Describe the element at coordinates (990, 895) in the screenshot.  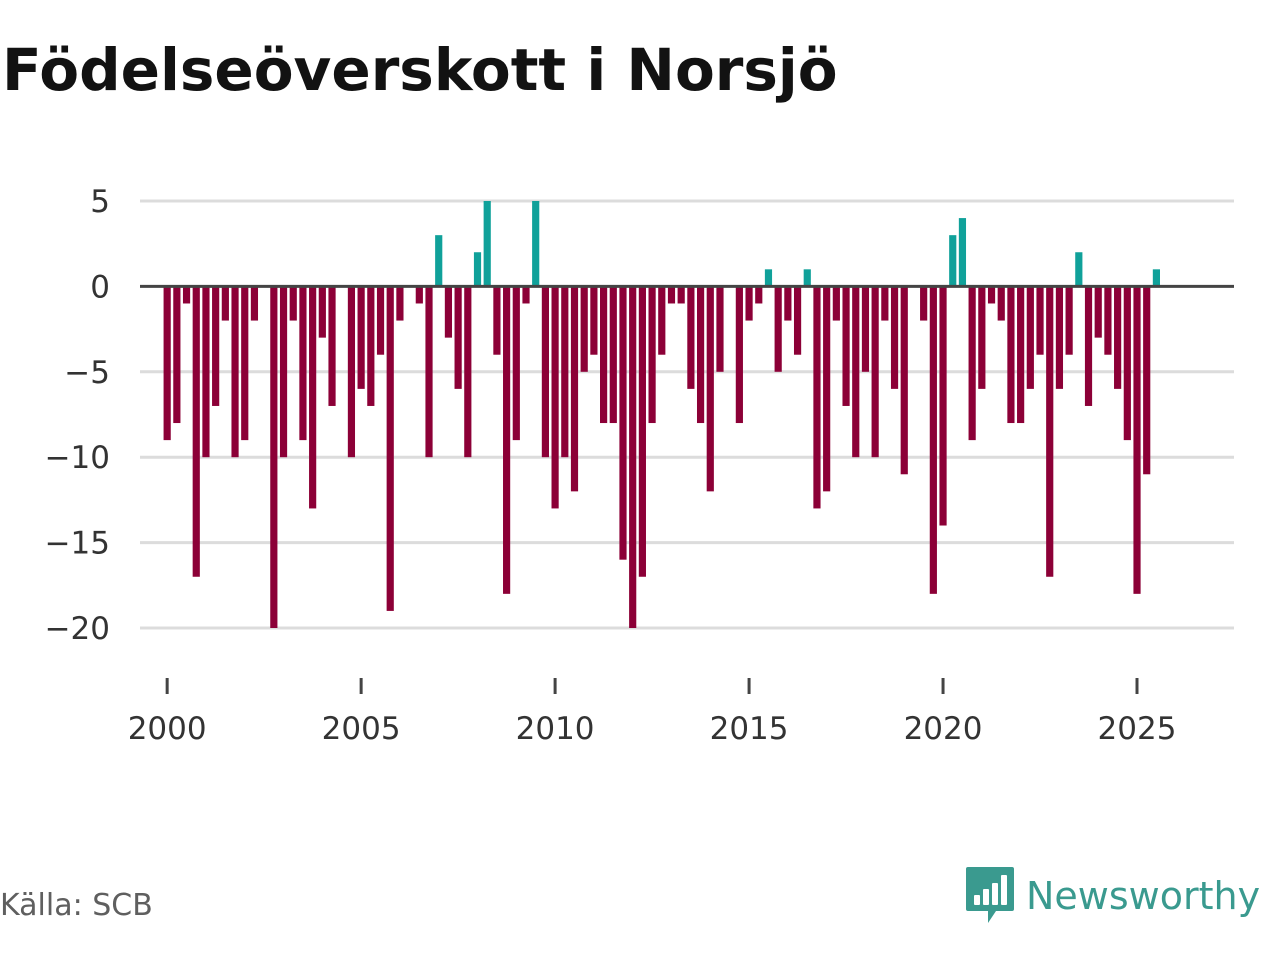
I see `newsworthy-logo-icon` at that location.